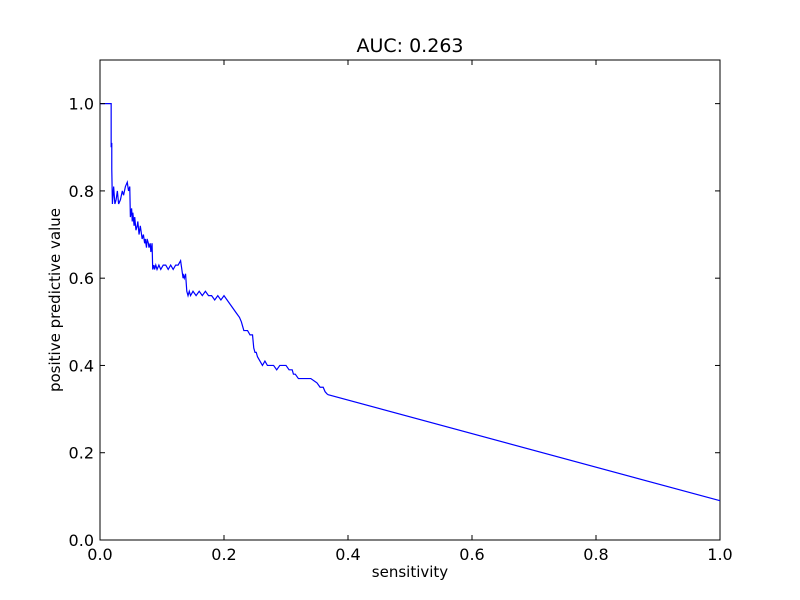  Describe the element at coordinates (81, 453) in the screenshot. I see `y-tick-label: 0.2` at that location.